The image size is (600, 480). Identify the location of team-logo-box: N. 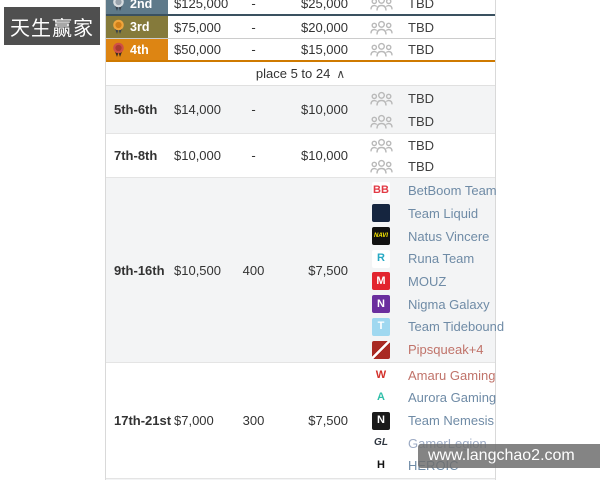
(381, 420).